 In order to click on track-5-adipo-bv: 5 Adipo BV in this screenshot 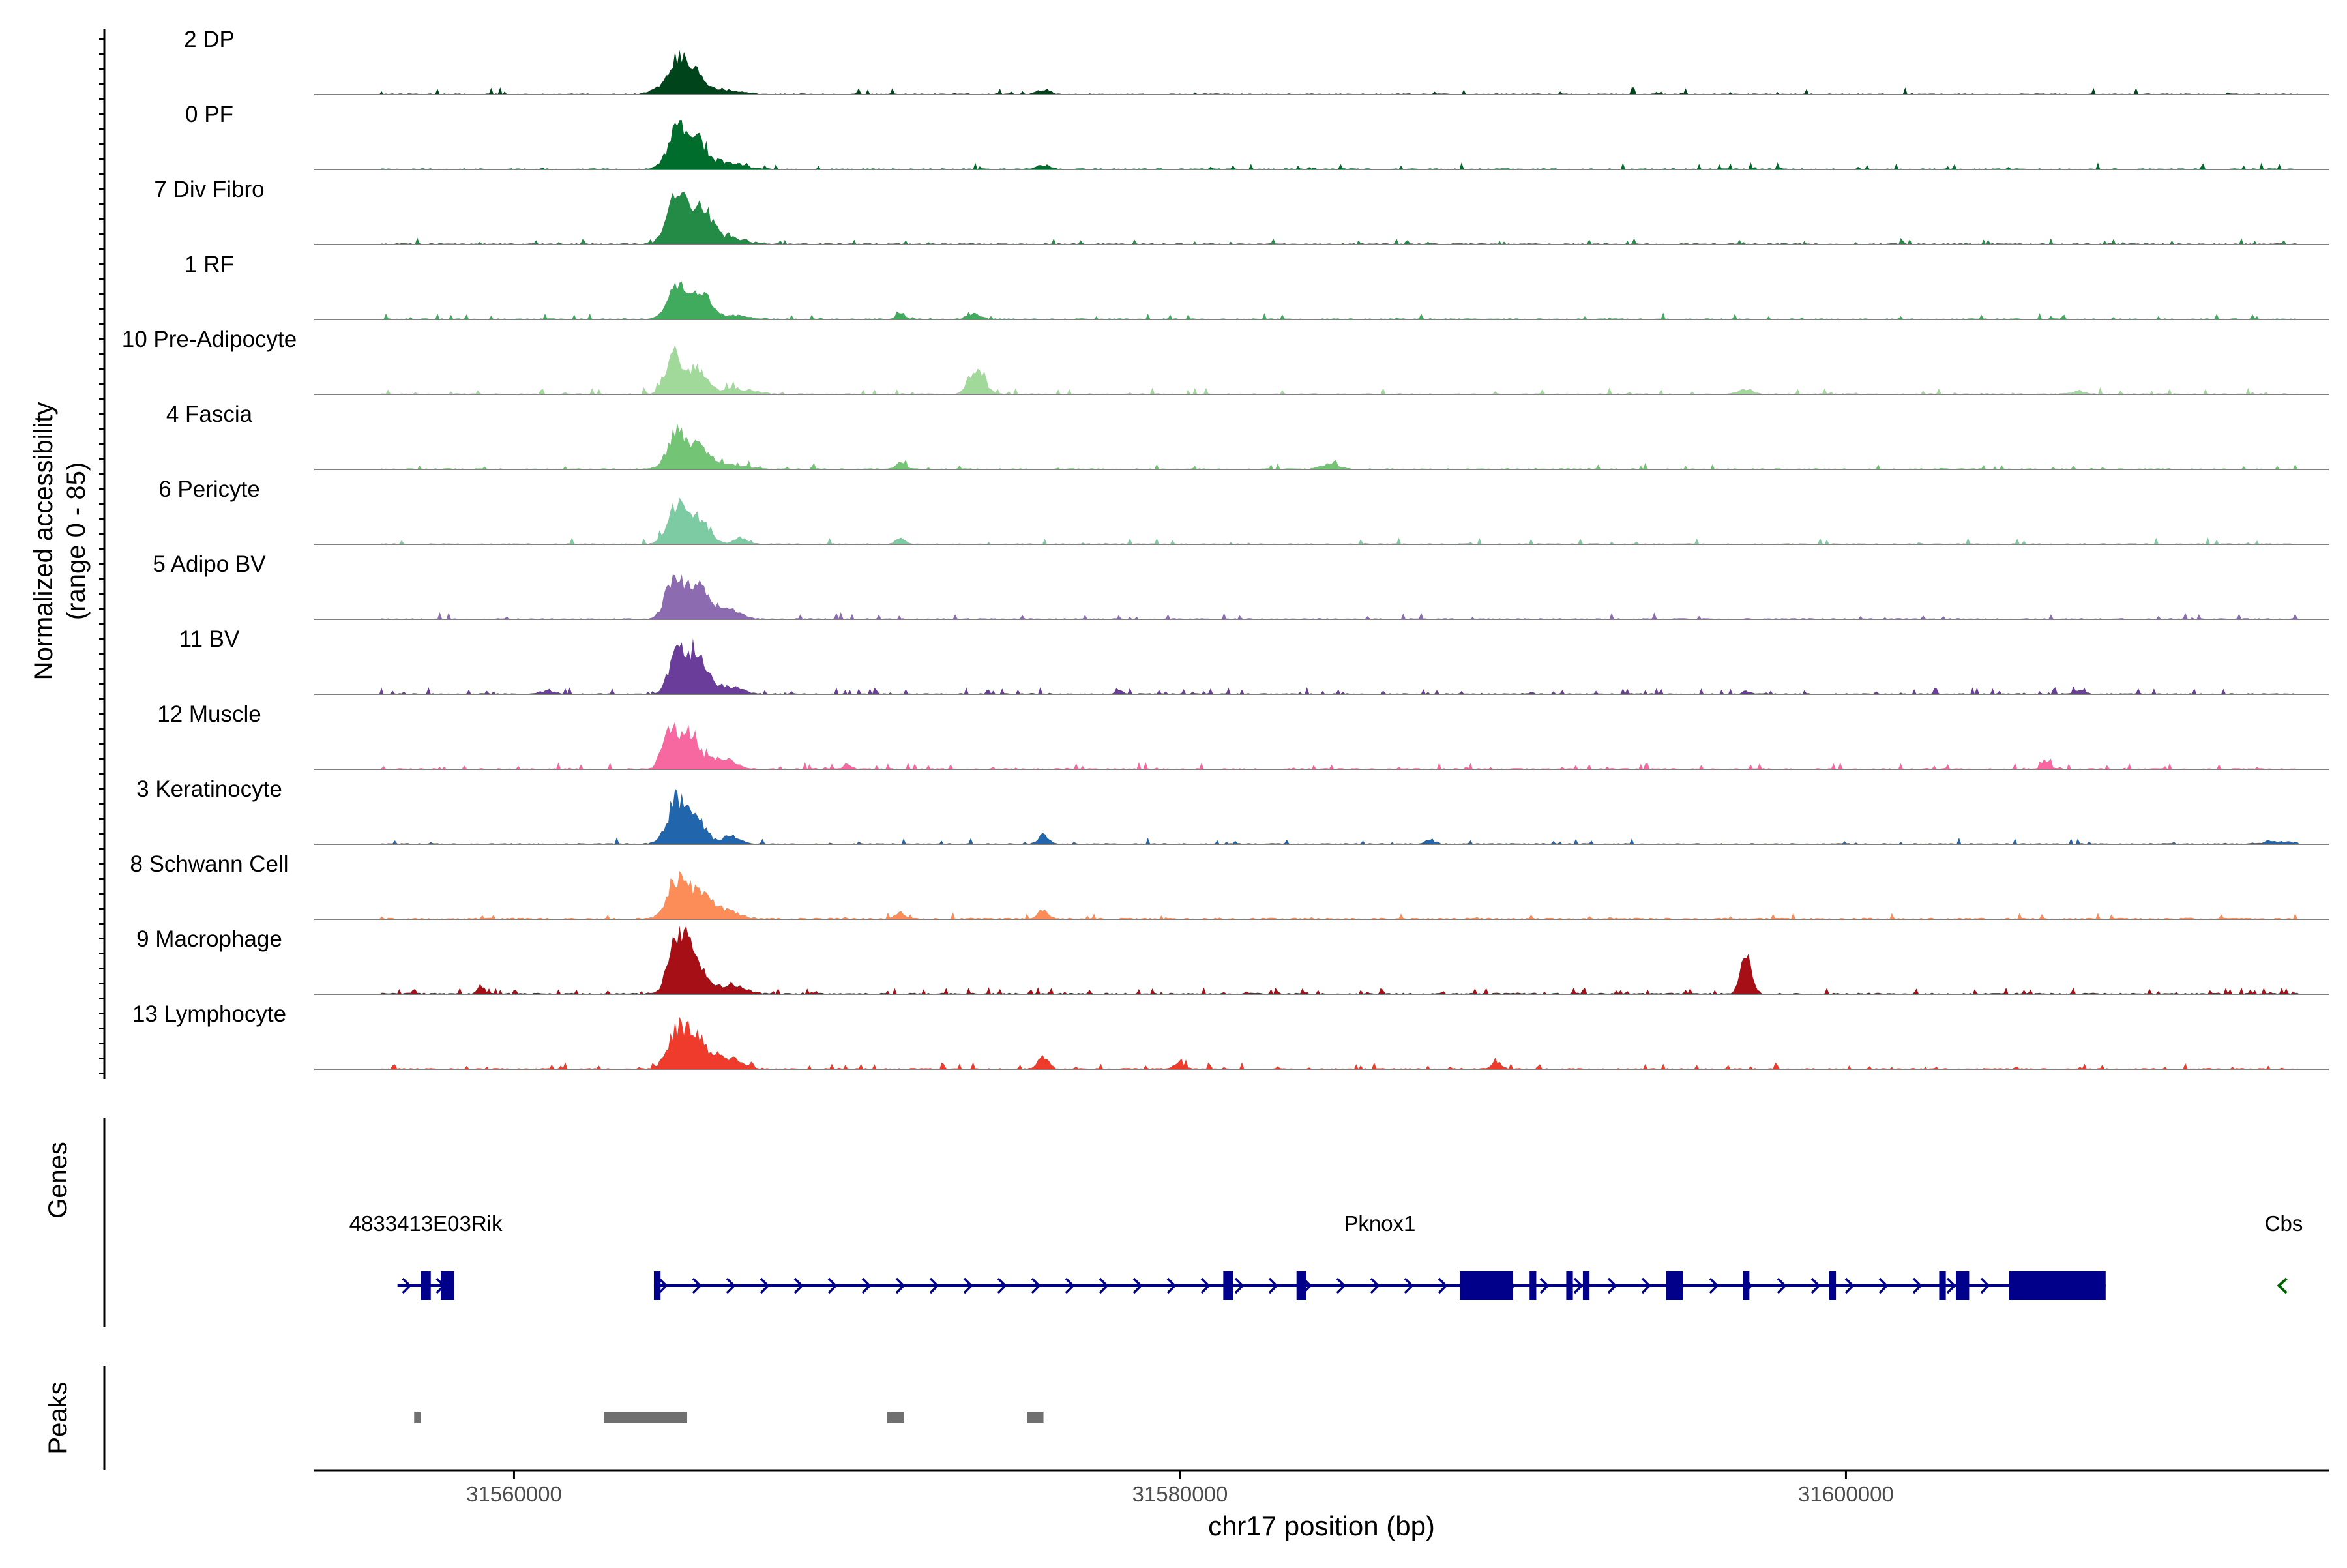, I will do `click(1241, 586)`.